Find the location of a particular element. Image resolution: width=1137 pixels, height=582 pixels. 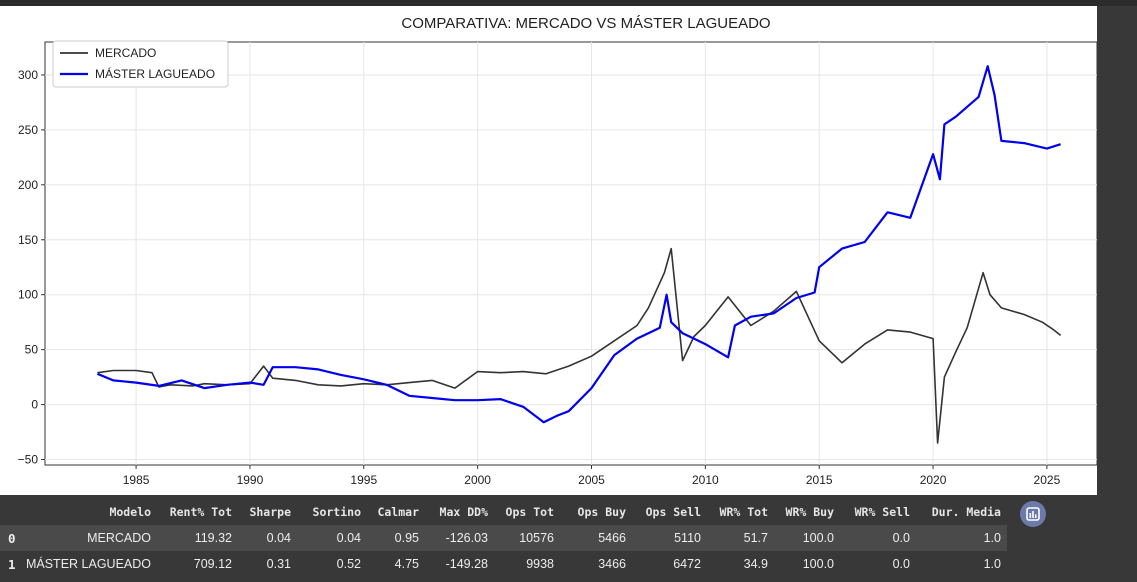

table-header-cell: Ops Buy is located at coordinates (601, 512).